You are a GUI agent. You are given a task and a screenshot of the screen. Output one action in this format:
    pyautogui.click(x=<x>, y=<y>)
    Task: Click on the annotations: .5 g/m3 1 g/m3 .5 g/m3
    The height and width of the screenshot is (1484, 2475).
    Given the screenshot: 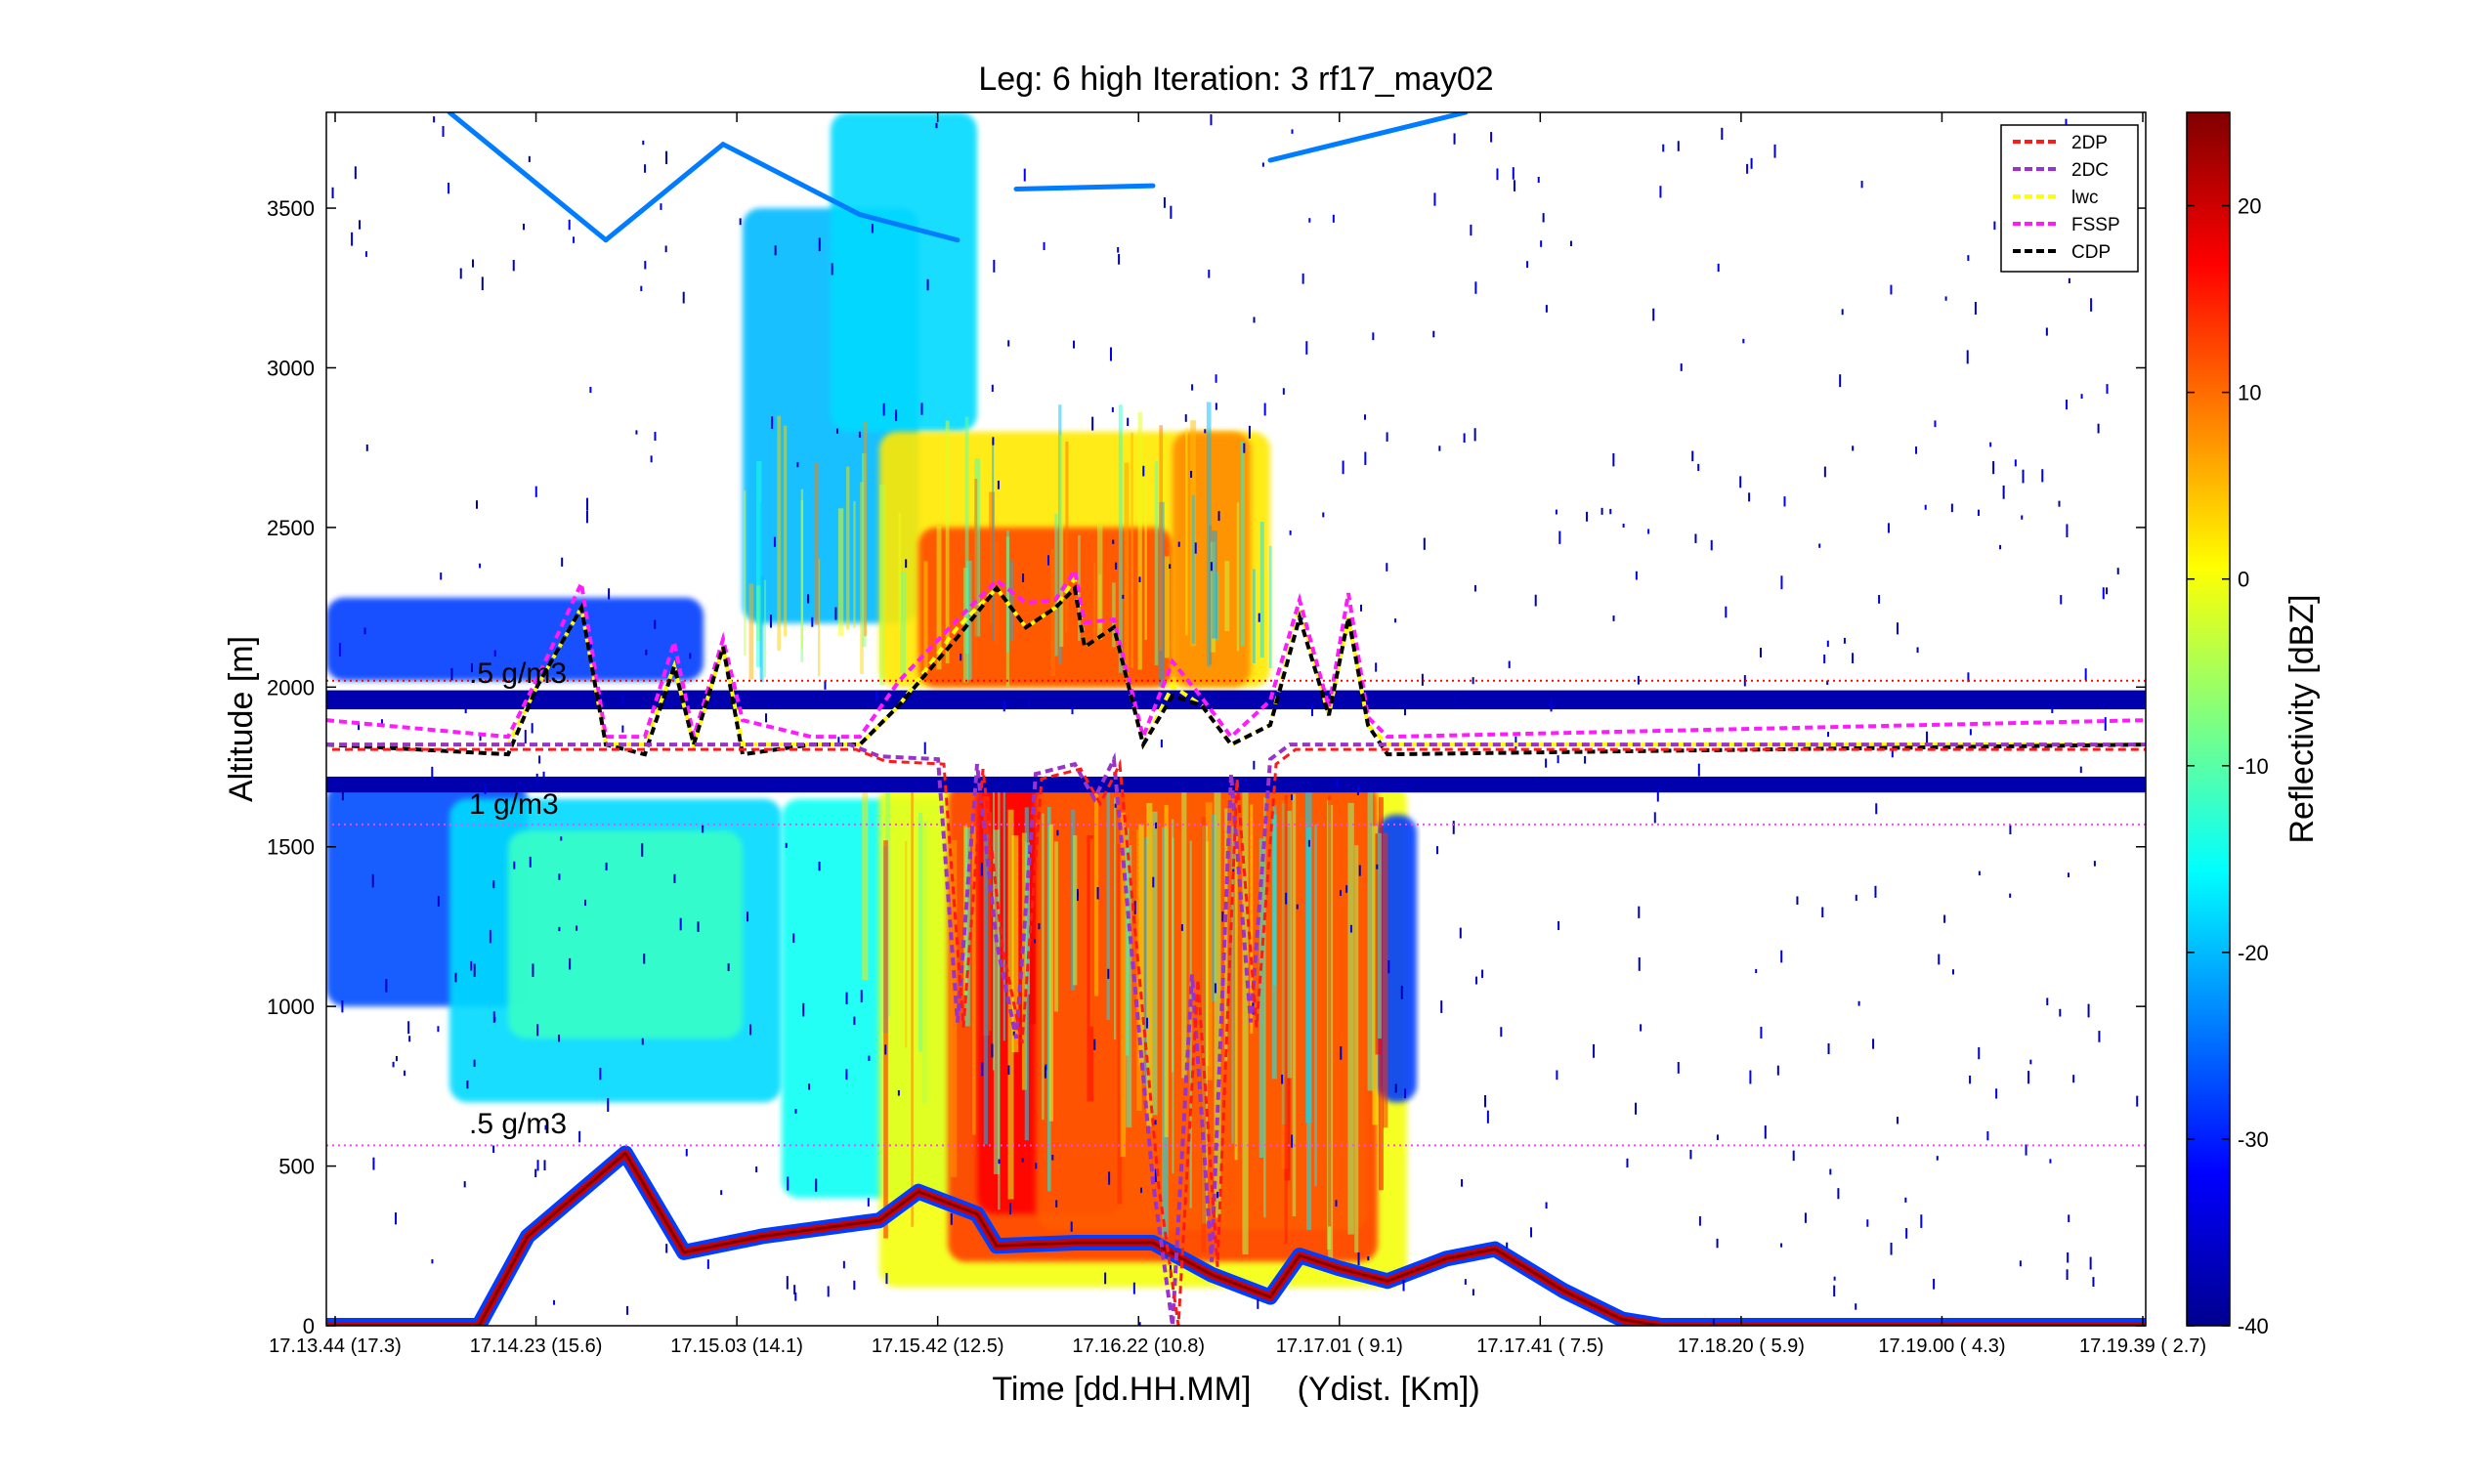 What is the action you would take?
    pyautogui.click(x=518, y=899)
    